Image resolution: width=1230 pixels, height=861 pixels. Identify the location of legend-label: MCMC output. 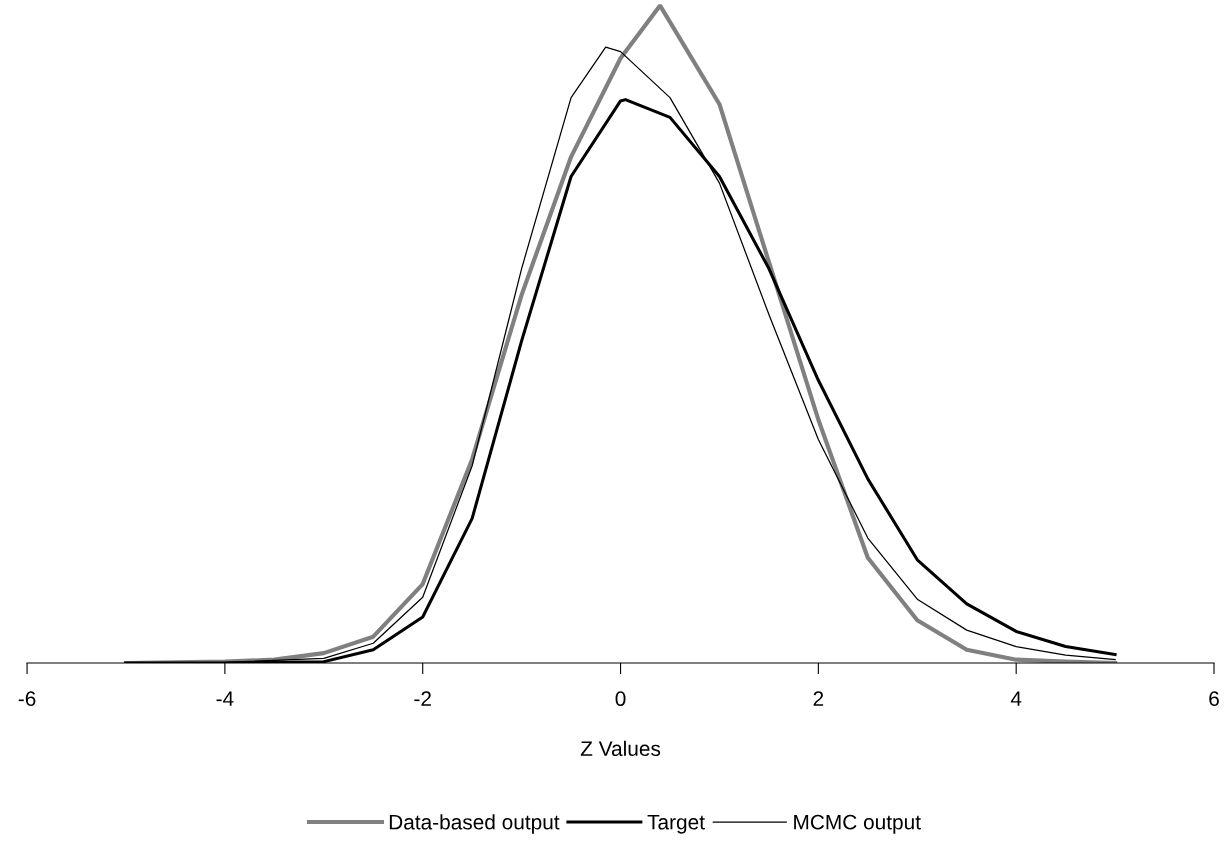
(857, 824).